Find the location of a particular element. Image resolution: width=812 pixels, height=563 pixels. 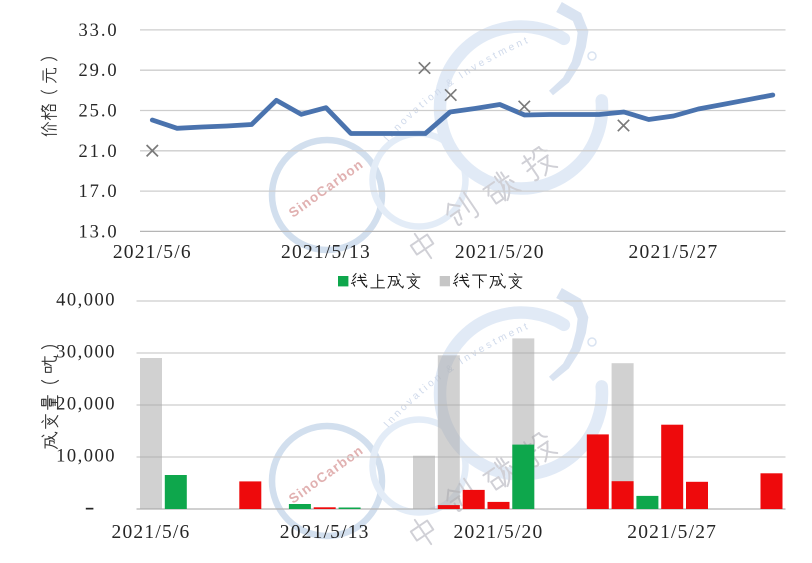

svg-text: 21.0 is located at coordinates (99, 152).